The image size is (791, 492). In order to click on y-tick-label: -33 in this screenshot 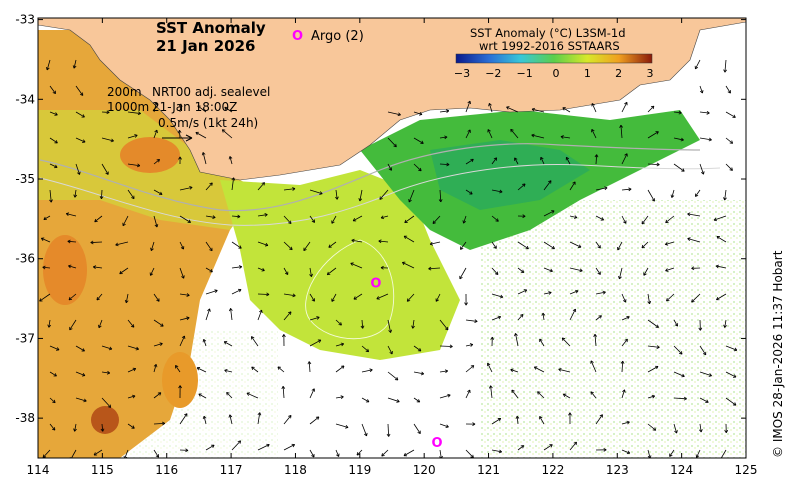, I will do `click(25, 20)`.